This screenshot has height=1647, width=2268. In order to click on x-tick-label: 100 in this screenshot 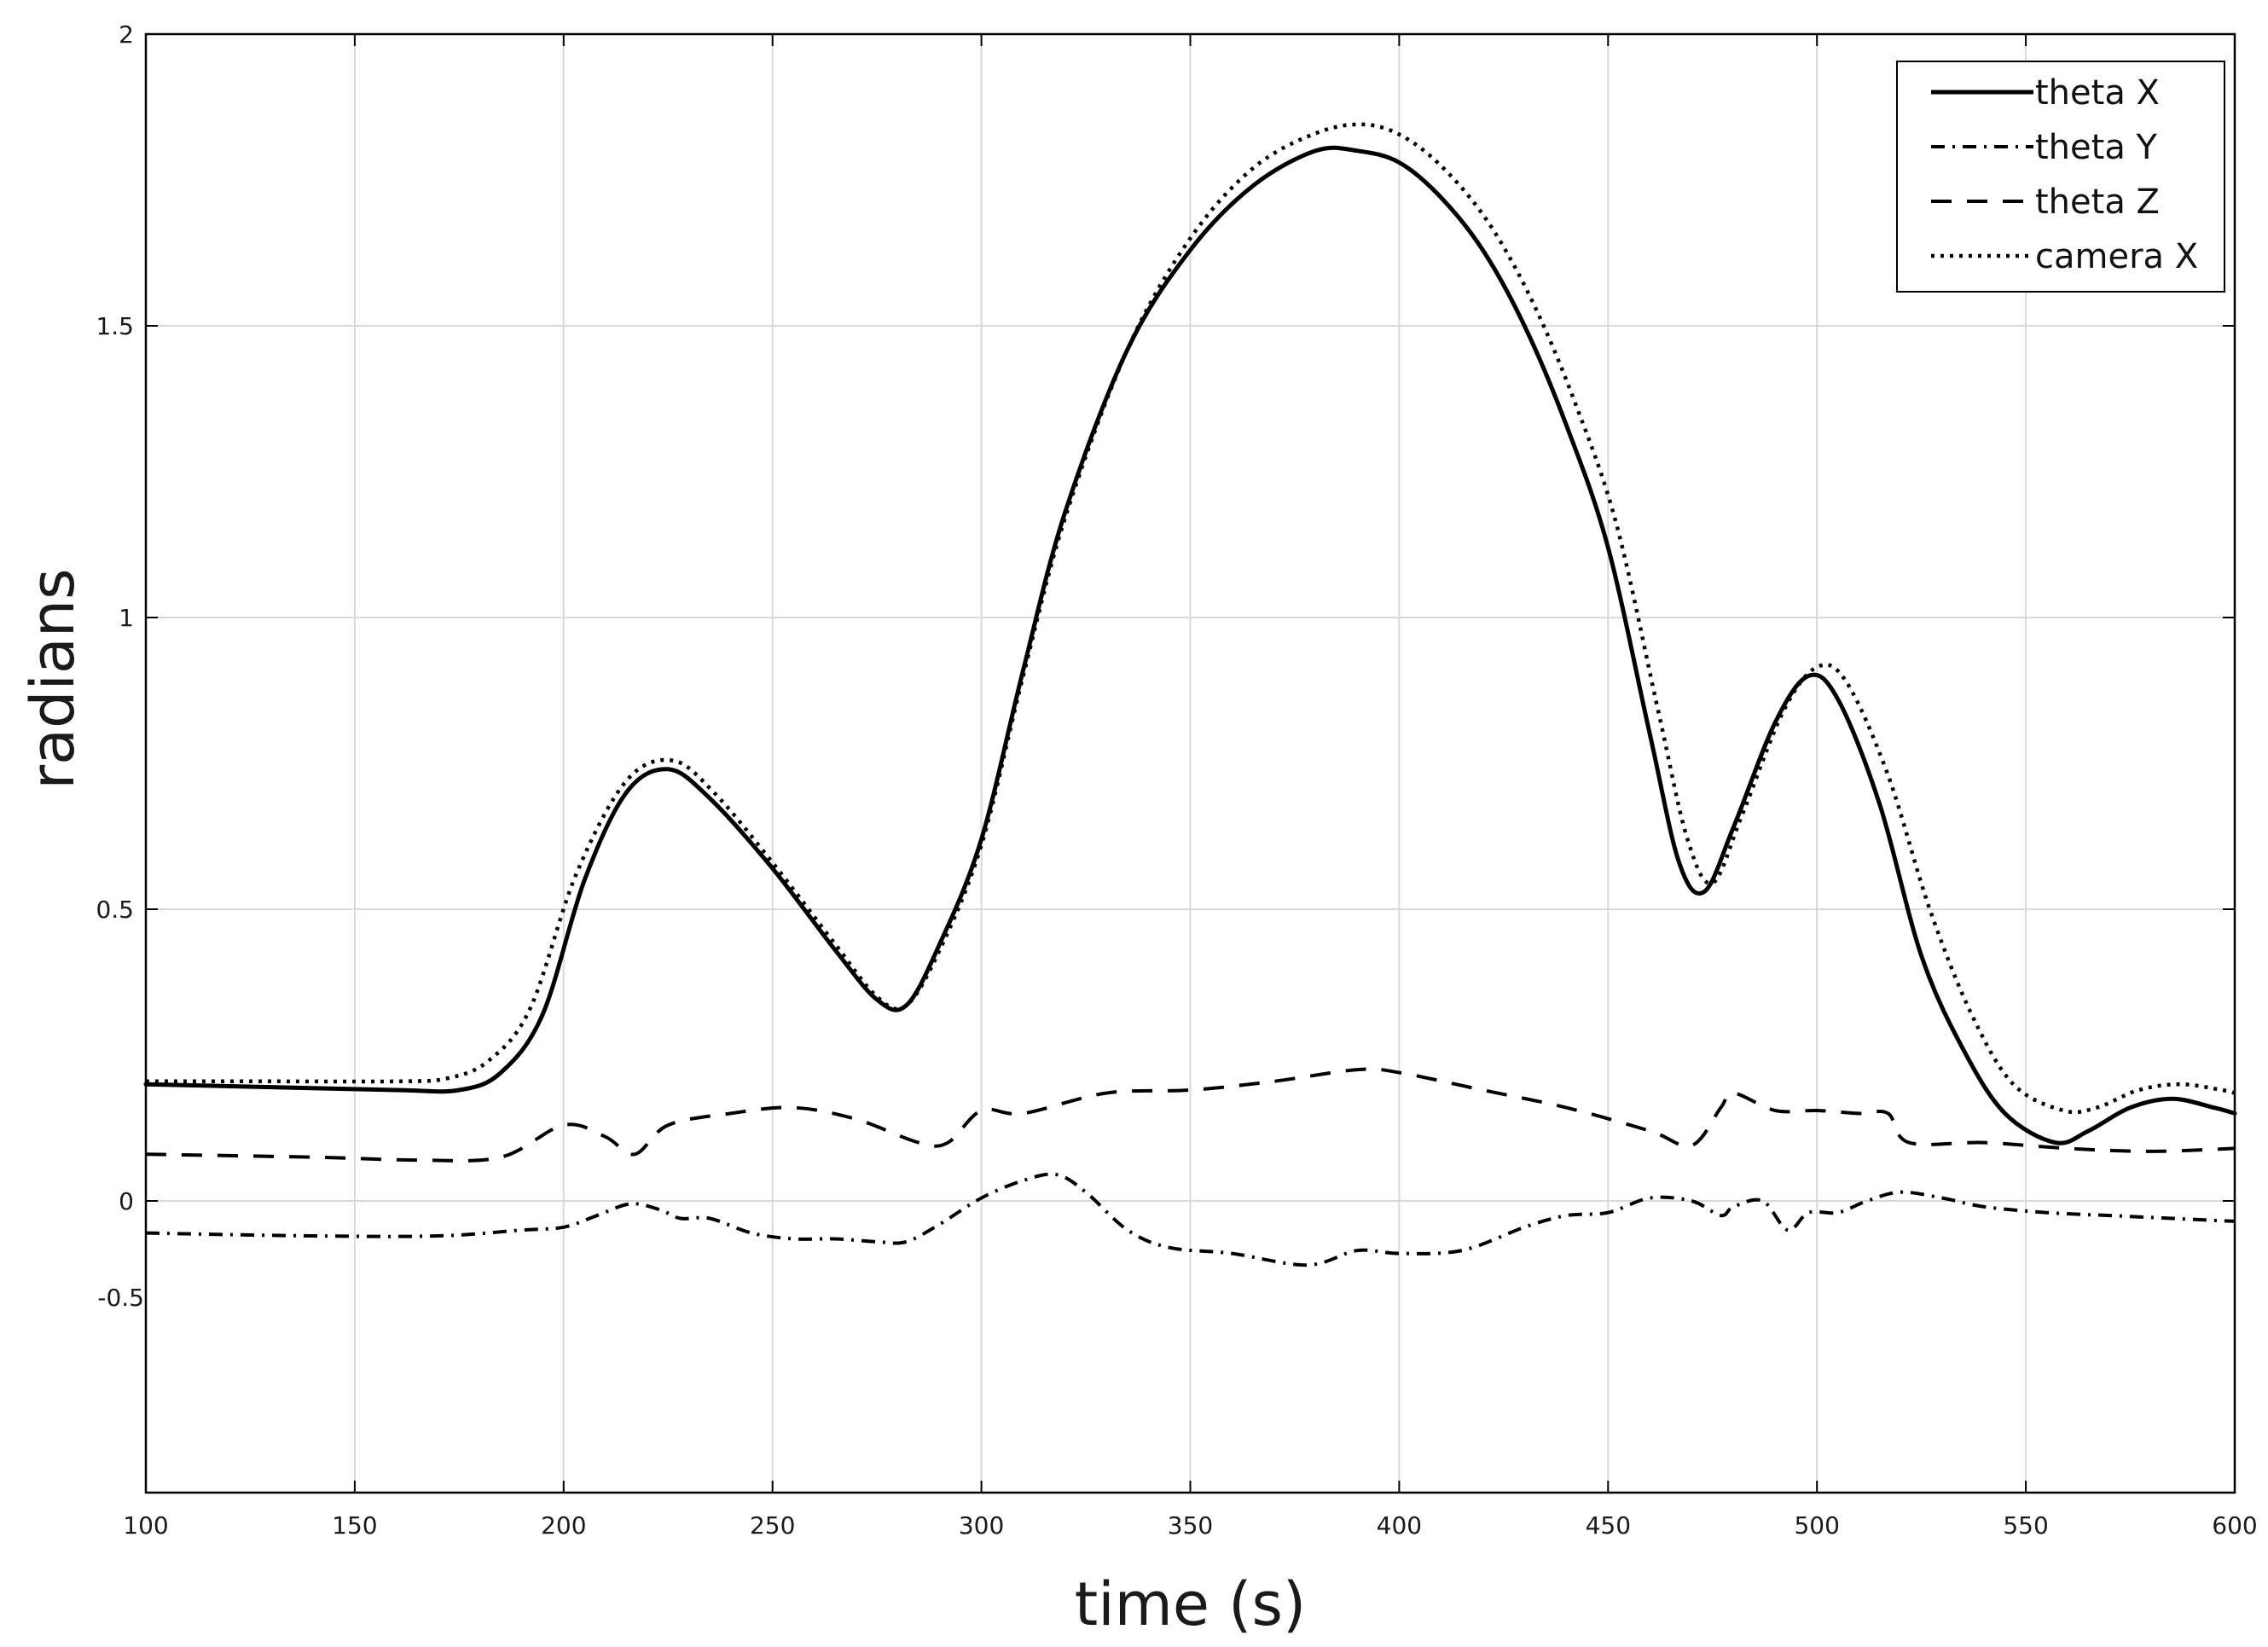, I will do `click(145, 1525)`.